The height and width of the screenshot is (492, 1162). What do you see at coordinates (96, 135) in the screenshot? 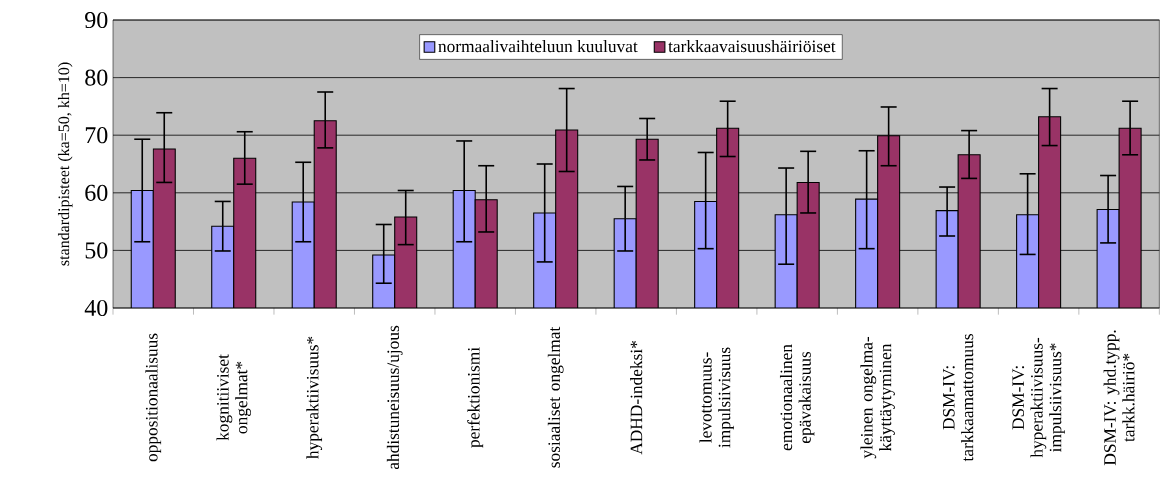
I see `y-tick-label: 70` at bounding box center [96, 135].